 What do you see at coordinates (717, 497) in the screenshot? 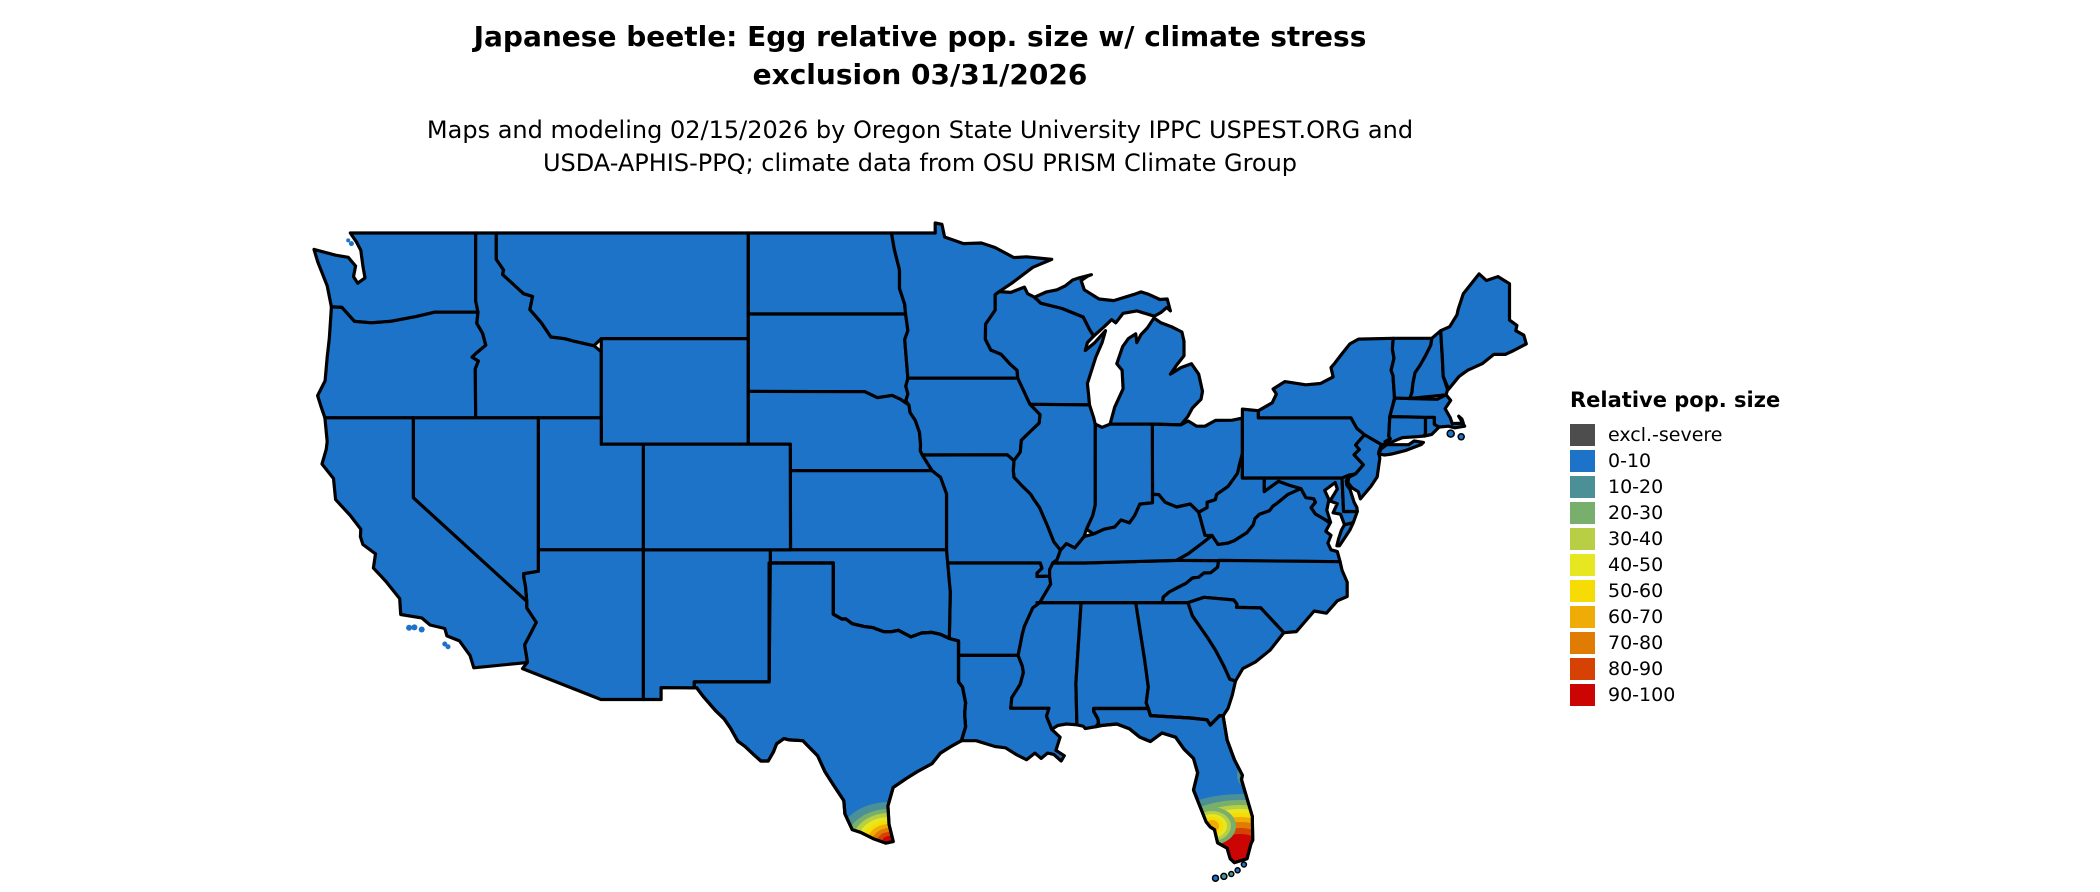
I see `state-co` at bounding box center [717, 497].